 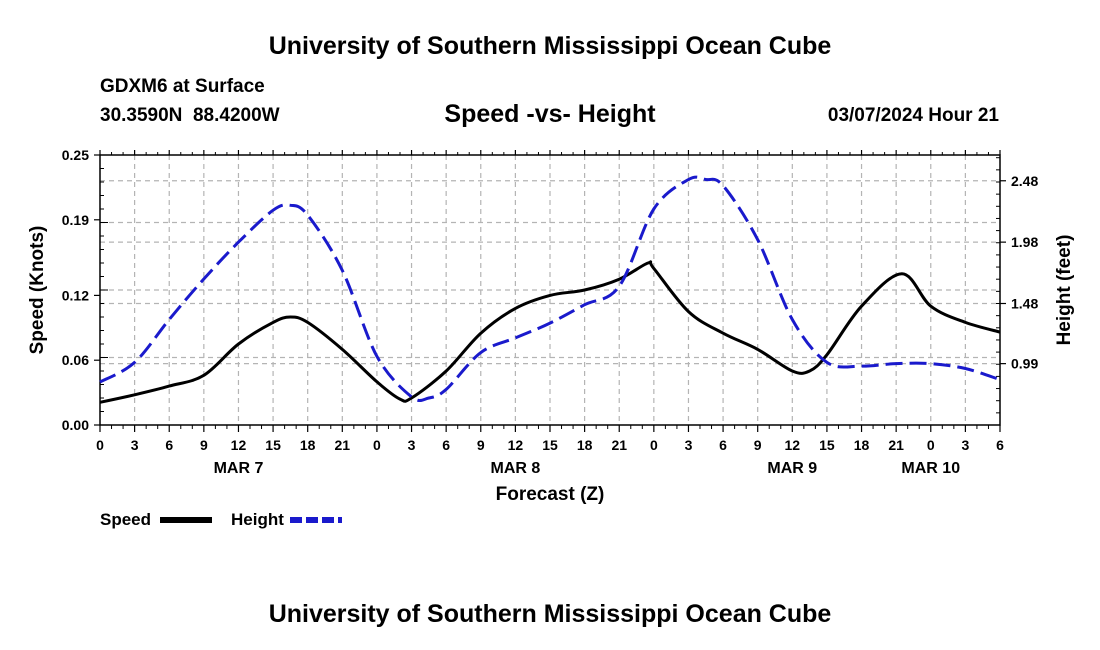 I want to click on legend: Speed Height, so click(x=221, y=519).